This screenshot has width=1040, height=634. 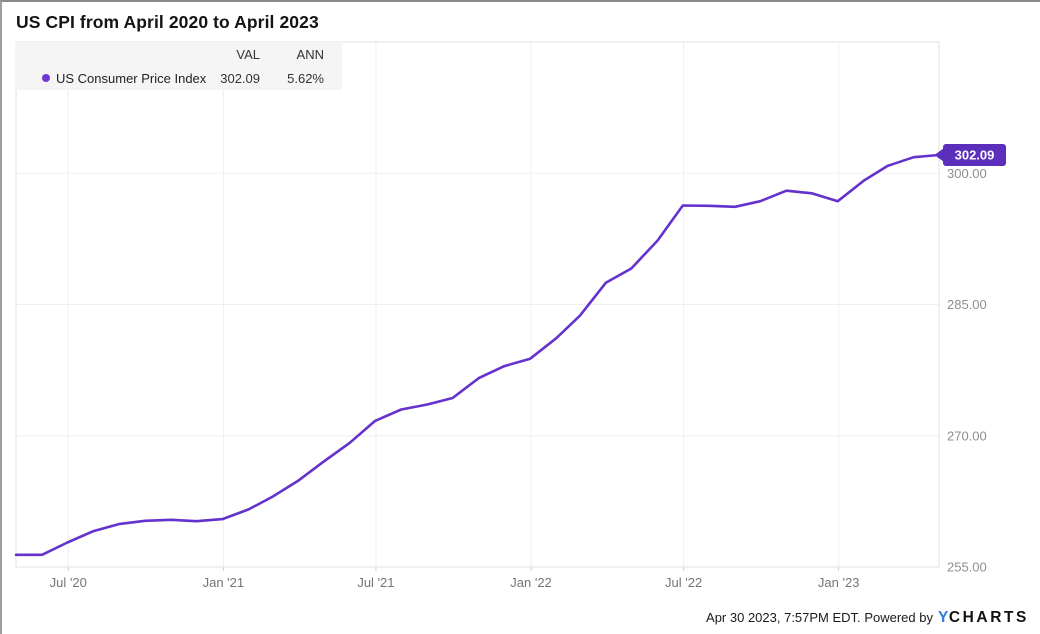 I want to click on last-value-tag-arrow, so click(x=939, y=154).